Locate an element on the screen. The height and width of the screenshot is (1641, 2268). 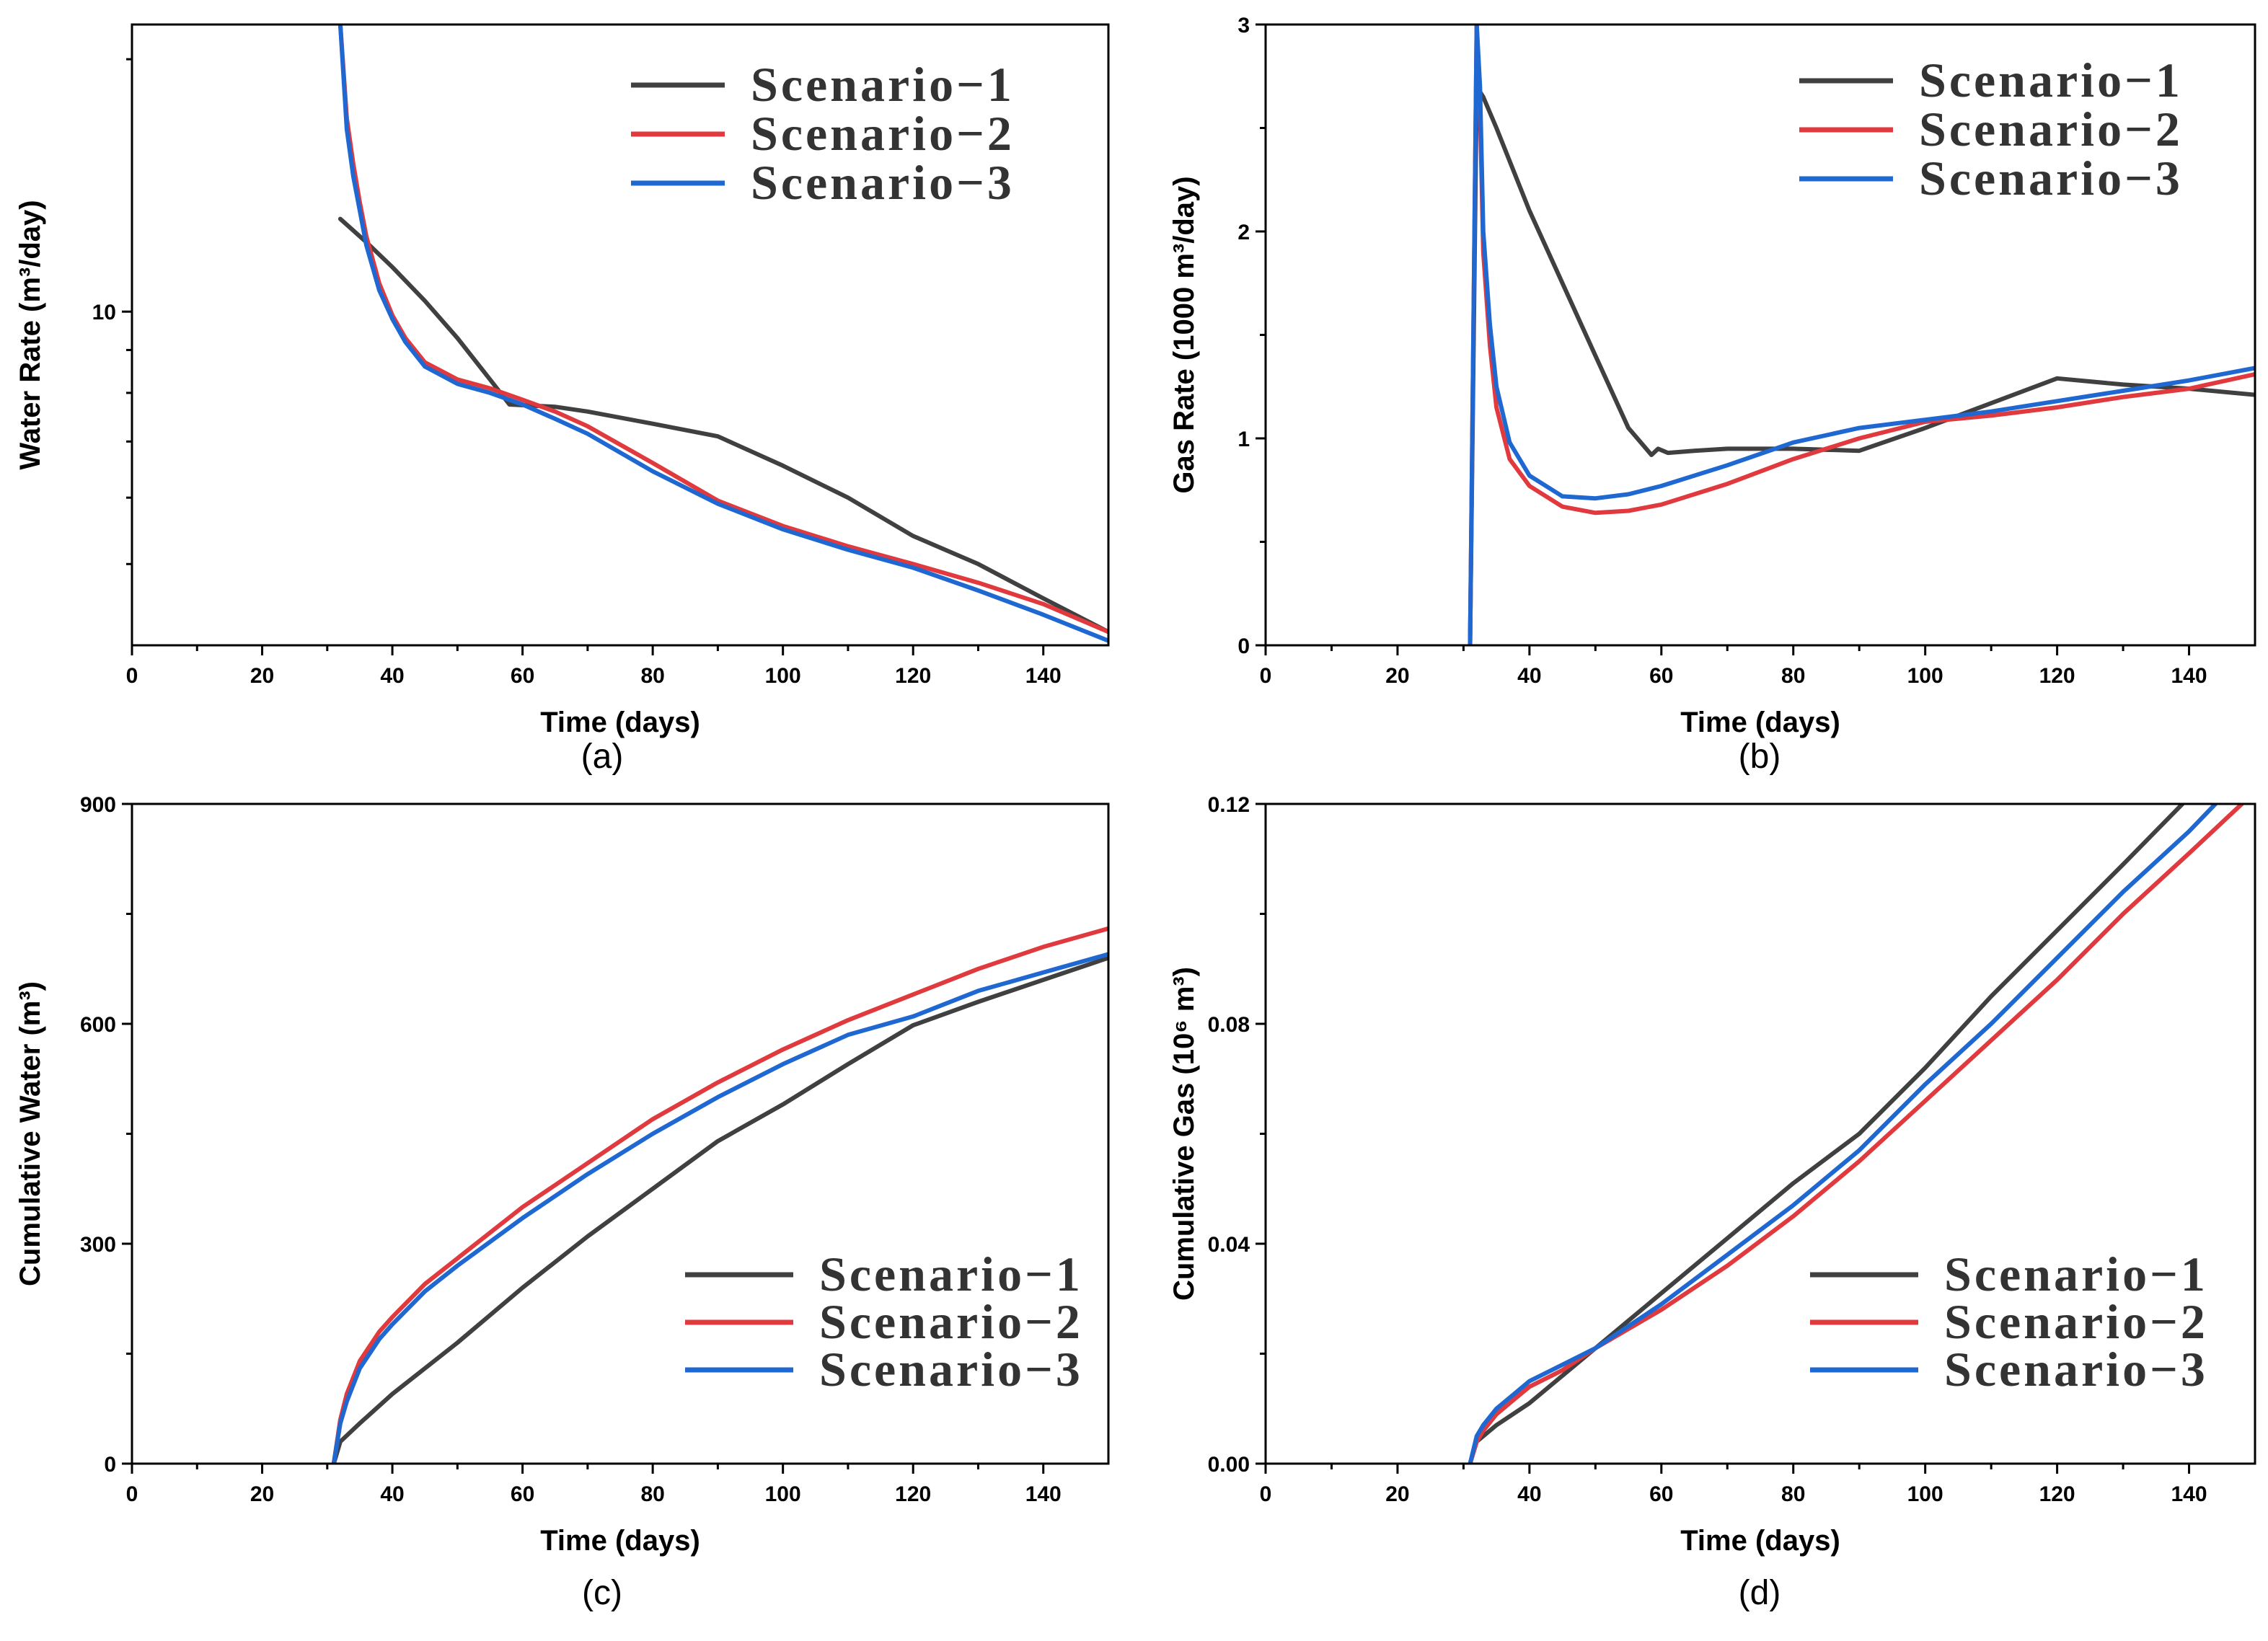
y-tick-label: 0.04 is located at coordinates (1229, 1245).